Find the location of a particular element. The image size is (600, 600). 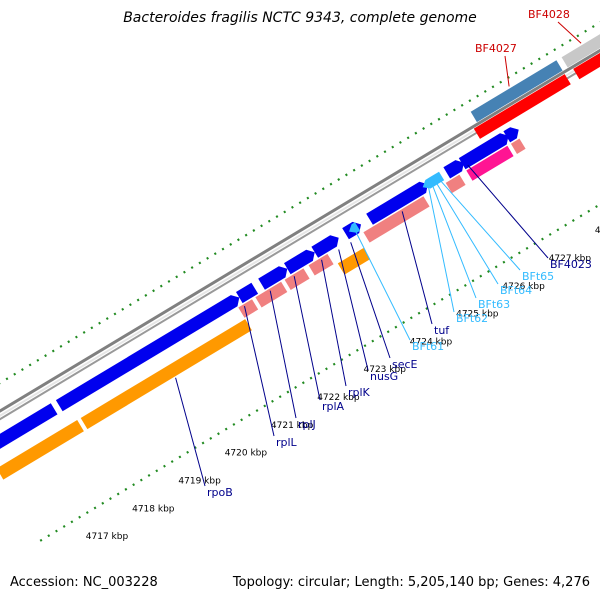

gene-label-rpll: rplL is located at coordinates (287, 442).